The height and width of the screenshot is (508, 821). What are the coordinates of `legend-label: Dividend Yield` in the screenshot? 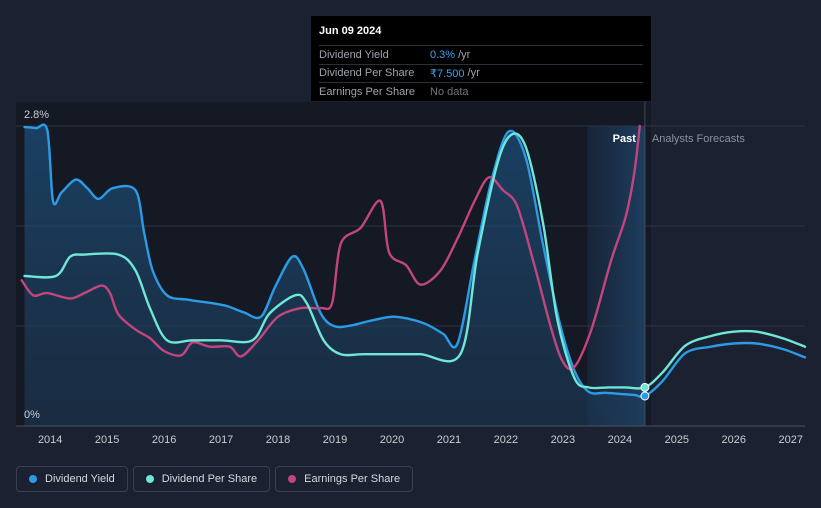 It's located at (80, 479).